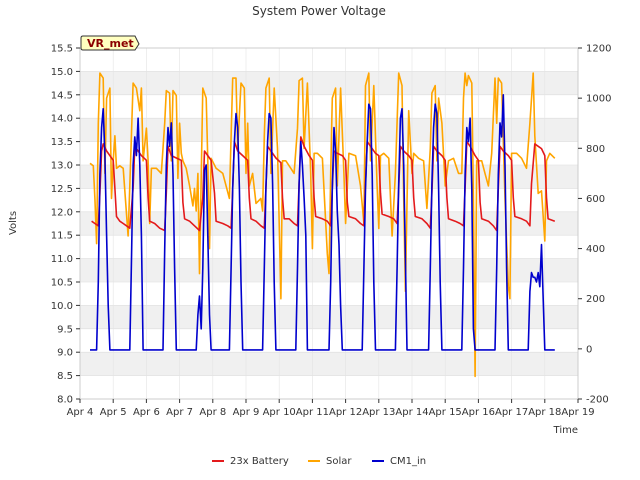 Image resolution: width=640 pixels, height=480 pixels. I want to click on x-tick-label: Apr 14, so click(411, 412).